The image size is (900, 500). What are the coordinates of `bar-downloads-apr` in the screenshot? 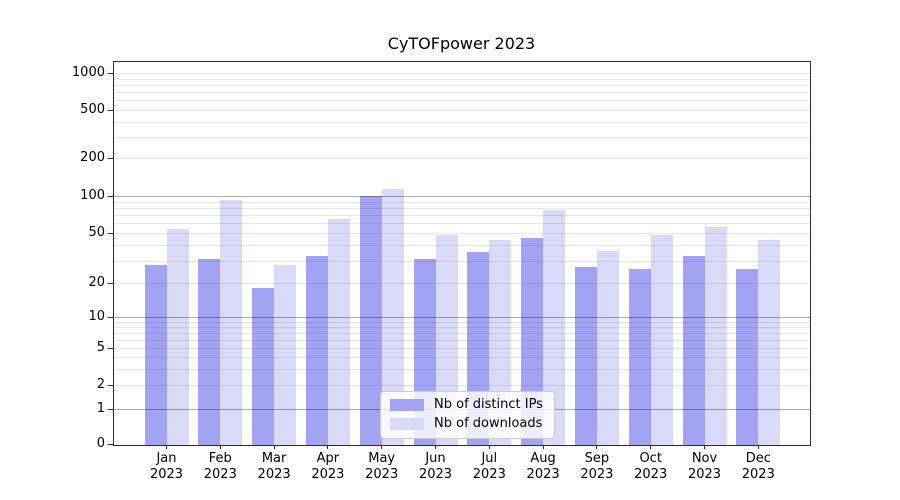 It's located at (338, 331).